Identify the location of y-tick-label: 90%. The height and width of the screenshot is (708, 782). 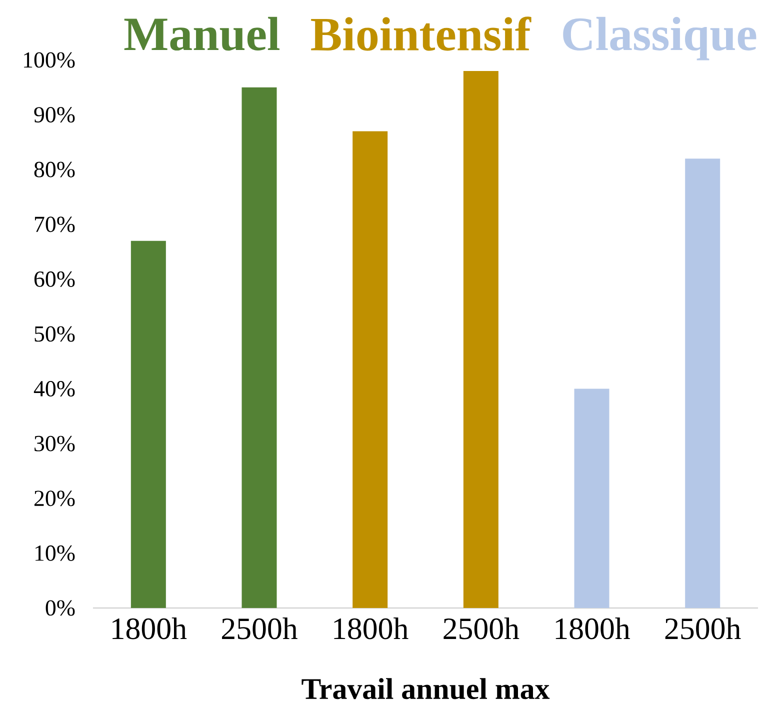
(54, 115).